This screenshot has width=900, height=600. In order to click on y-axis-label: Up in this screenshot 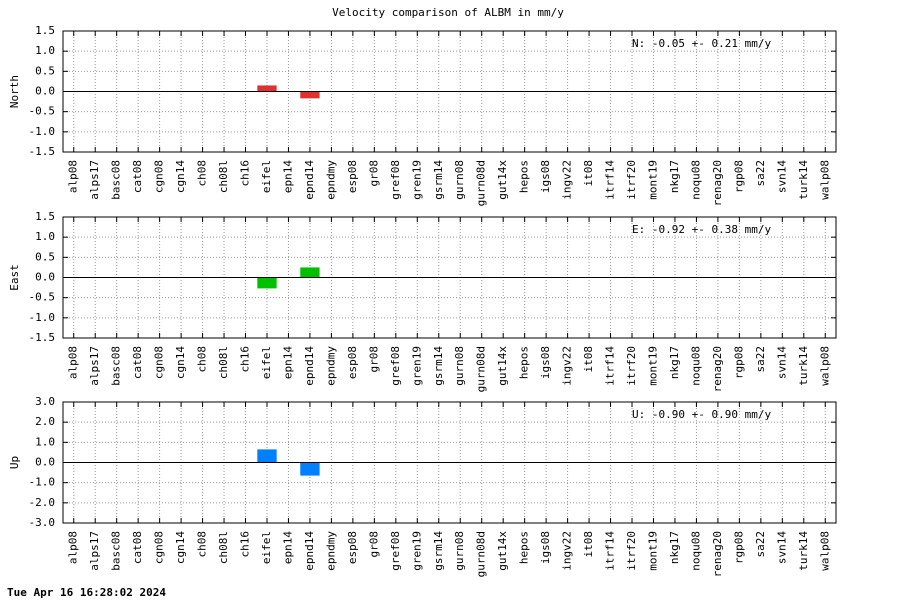, I will do `click(14, 462)`.